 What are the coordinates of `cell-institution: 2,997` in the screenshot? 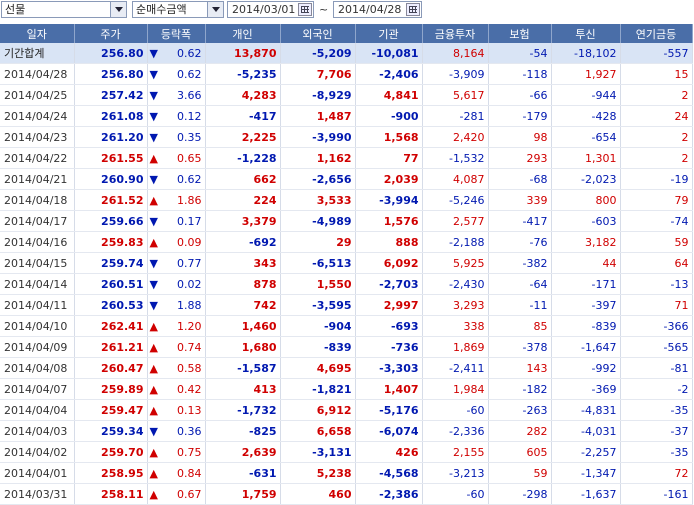 It's located at (389, 305).